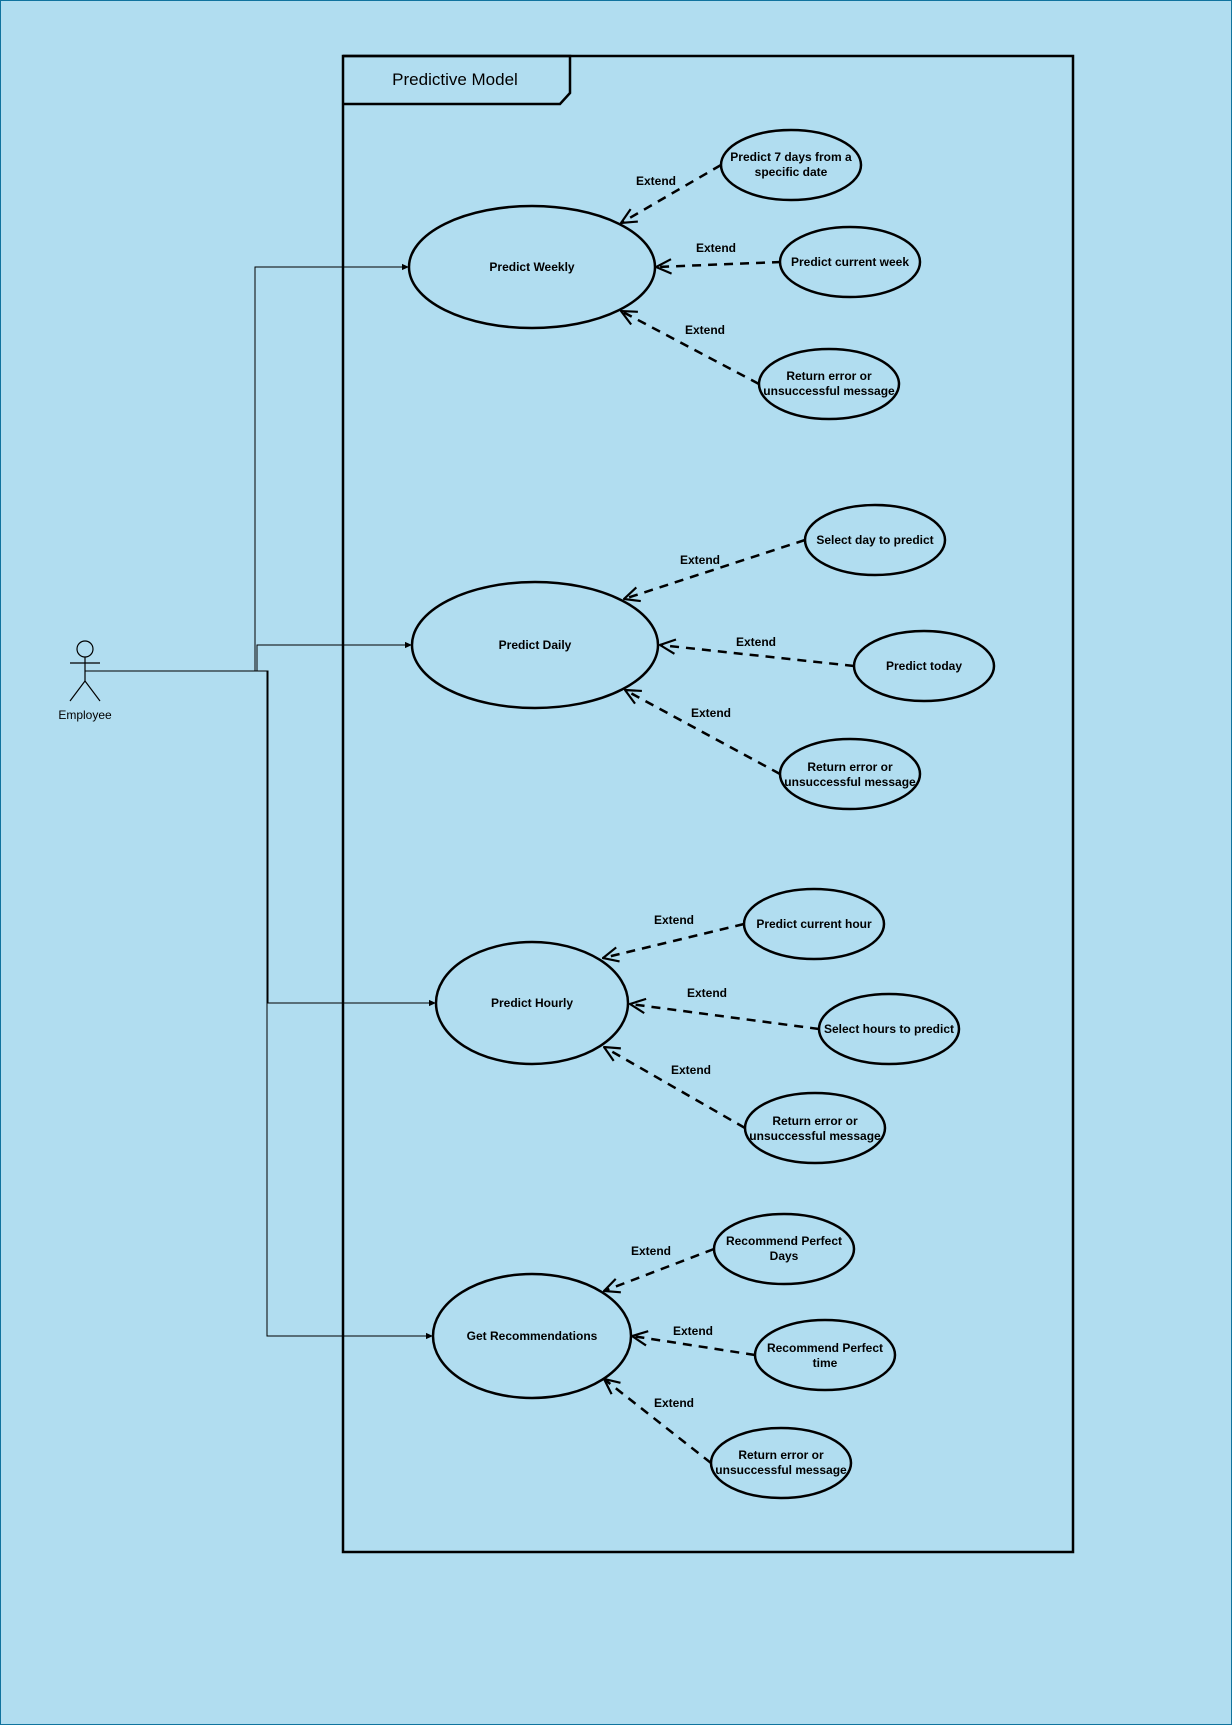 The width and height of the screenshot is (1232, 1725). What do you see at coordinates (791, 172) in the screenshot?
I see `extension-label: specific date` at bounding box center [791, 172].